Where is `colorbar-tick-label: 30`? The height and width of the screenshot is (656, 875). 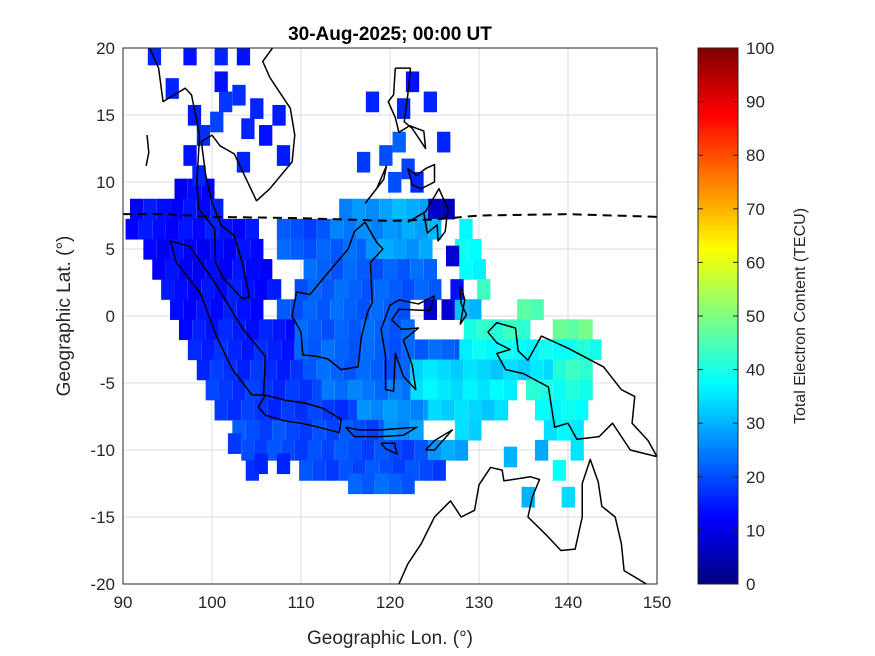 colorbar-tick-label: 30 is located at coordinates (755, 423).